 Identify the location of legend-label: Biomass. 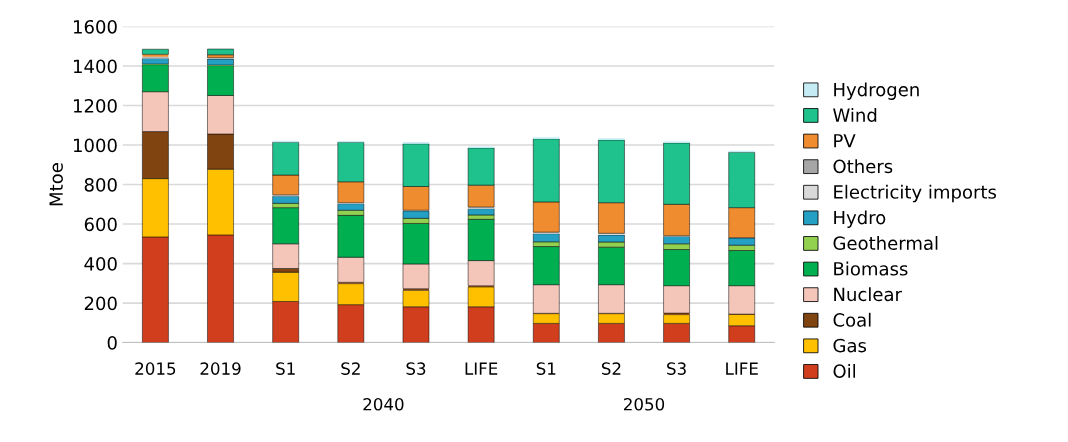
(871, 268).